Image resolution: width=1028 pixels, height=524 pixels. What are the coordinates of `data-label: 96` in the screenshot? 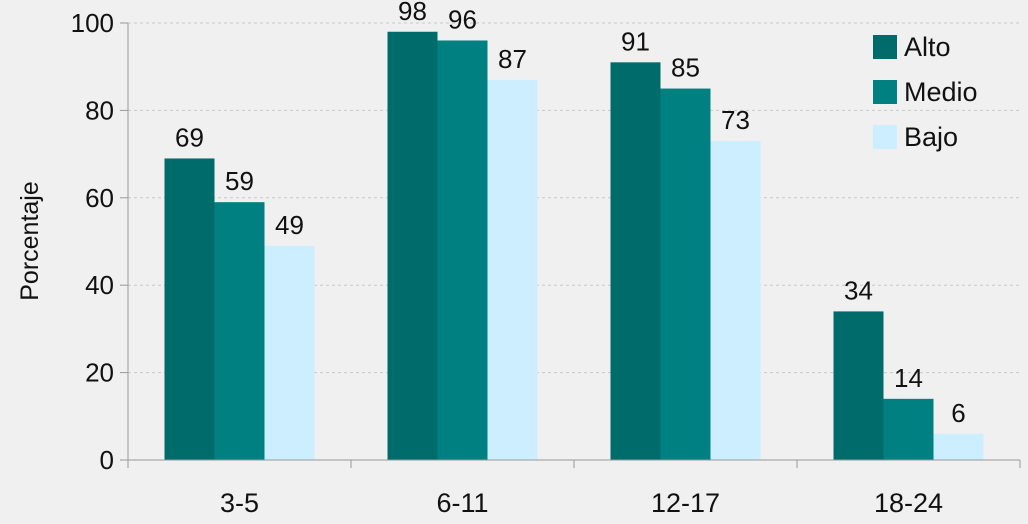 It's located at (462, 19).